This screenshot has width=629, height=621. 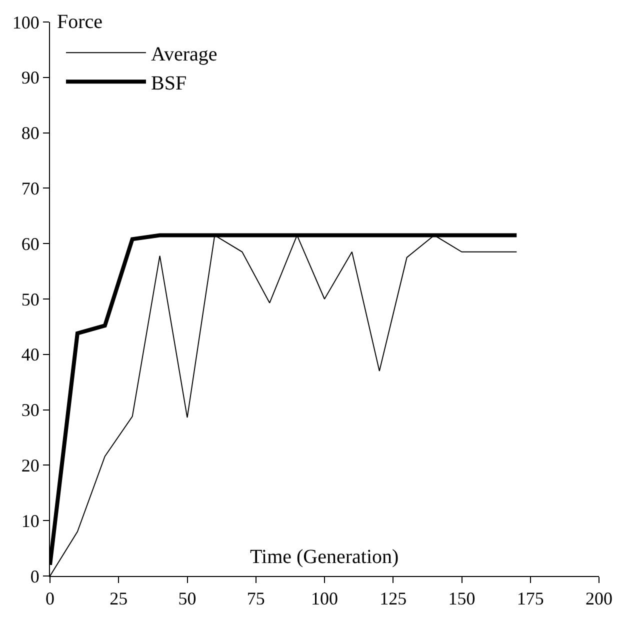 I want to click on x-tick-label: 0, so click(x=50, y=598).